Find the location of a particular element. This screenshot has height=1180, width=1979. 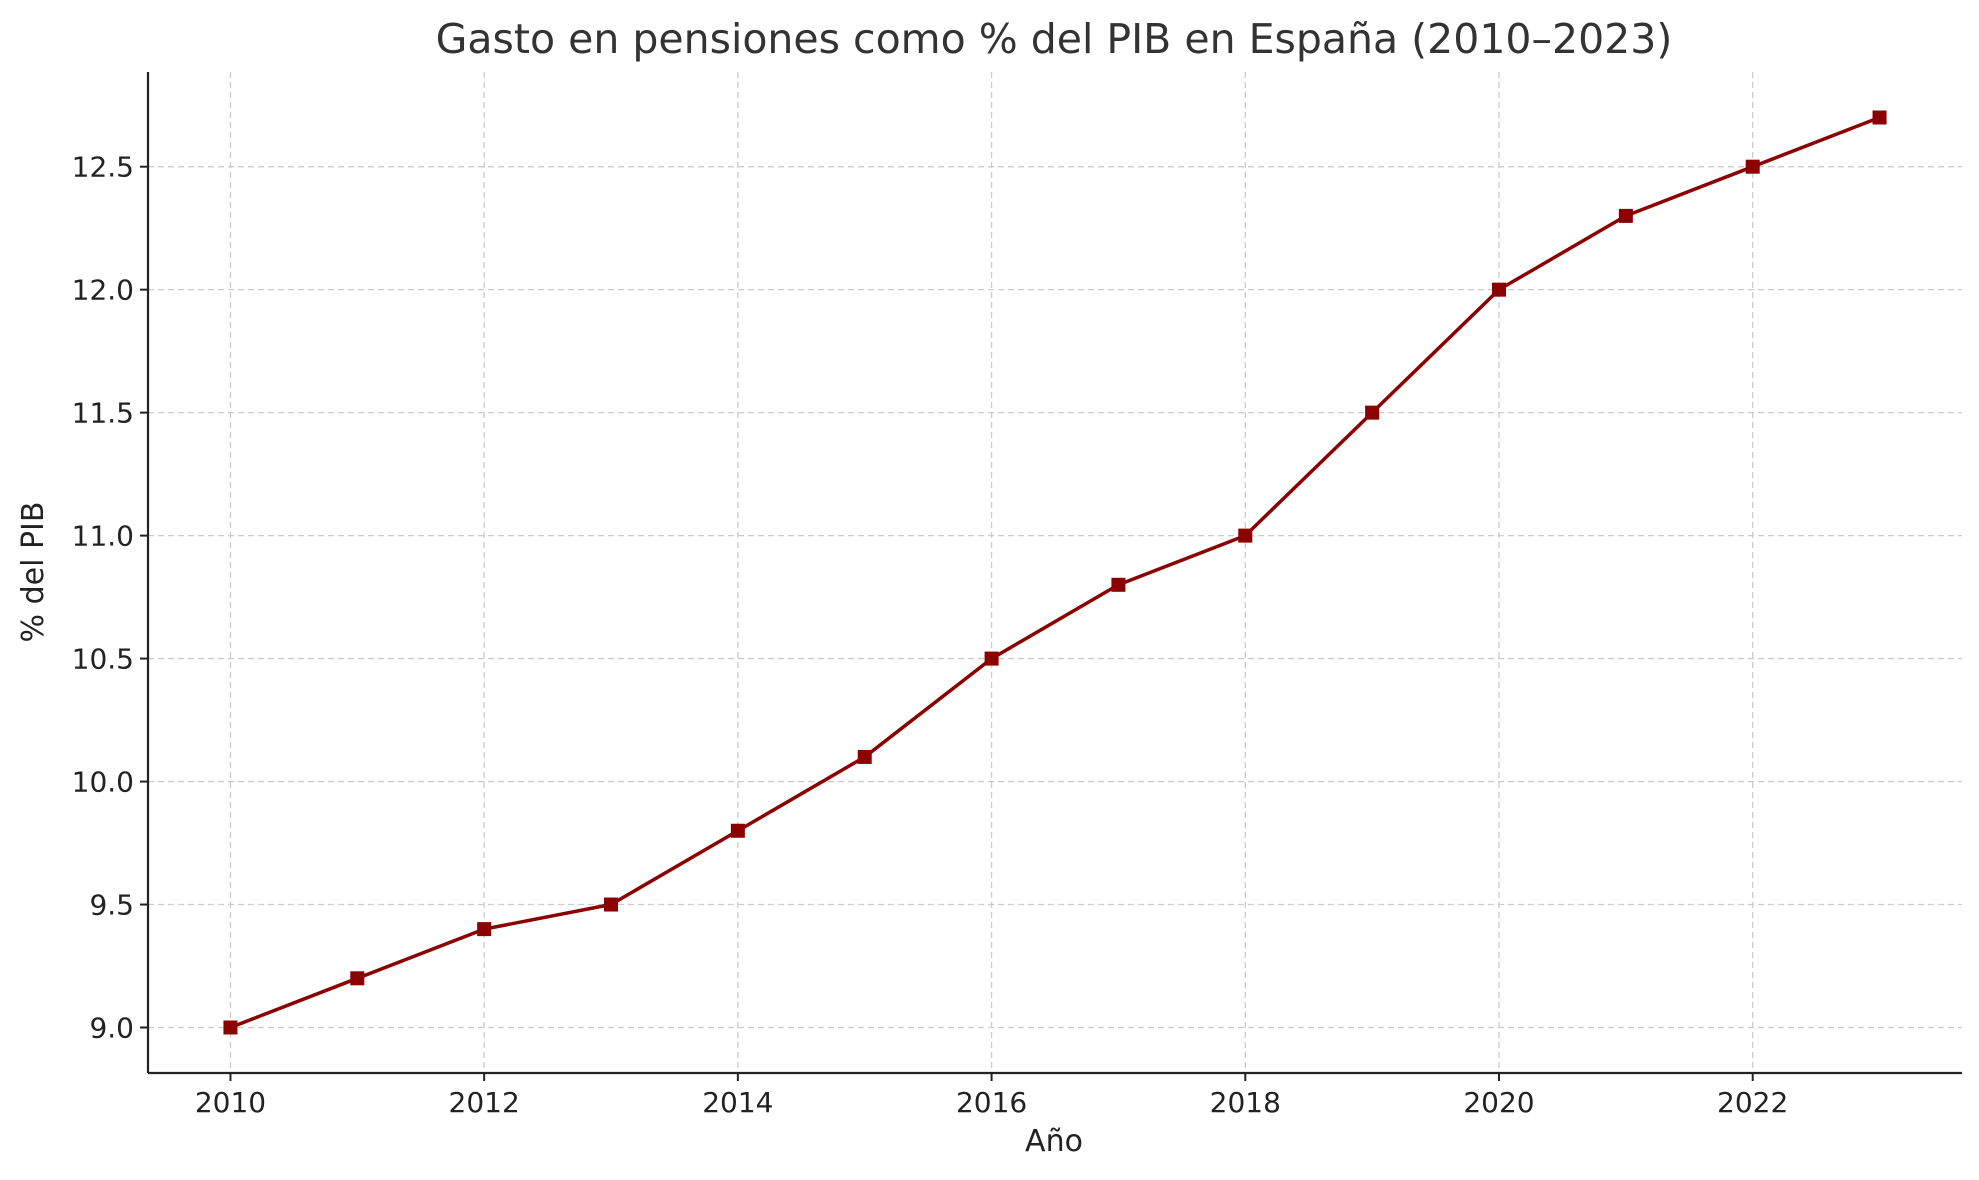

y-tick-label: 12.0 is located at coordinates (103, 290).